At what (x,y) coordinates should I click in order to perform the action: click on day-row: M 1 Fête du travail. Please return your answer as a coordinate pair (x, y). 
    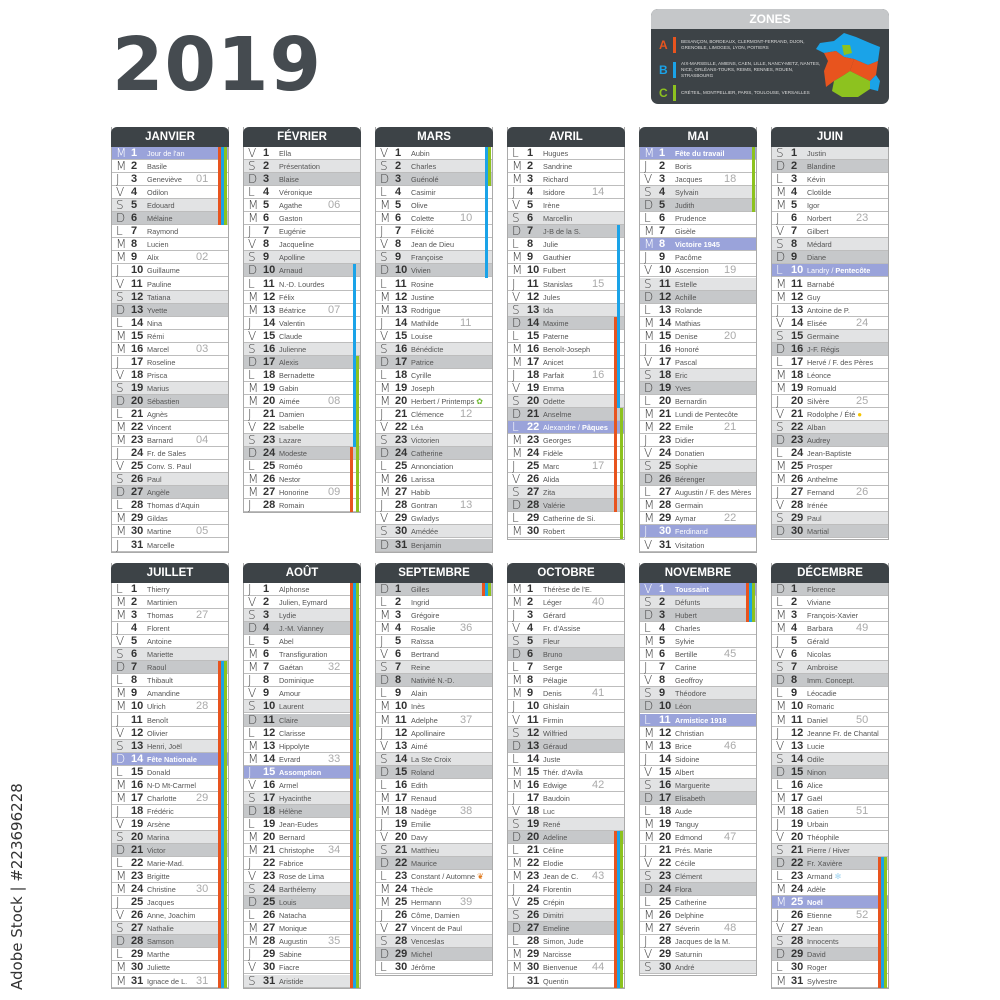
    Looking at the image, I should click on (698, 154).